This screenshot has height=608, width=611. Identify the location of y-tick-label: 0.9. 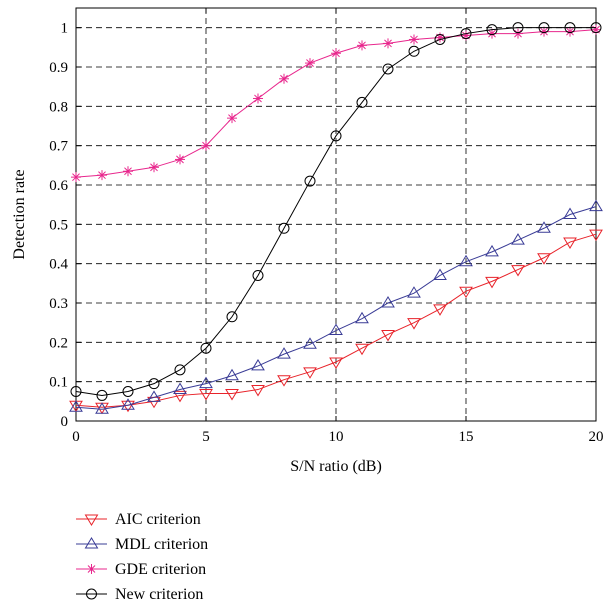
(58, 68).